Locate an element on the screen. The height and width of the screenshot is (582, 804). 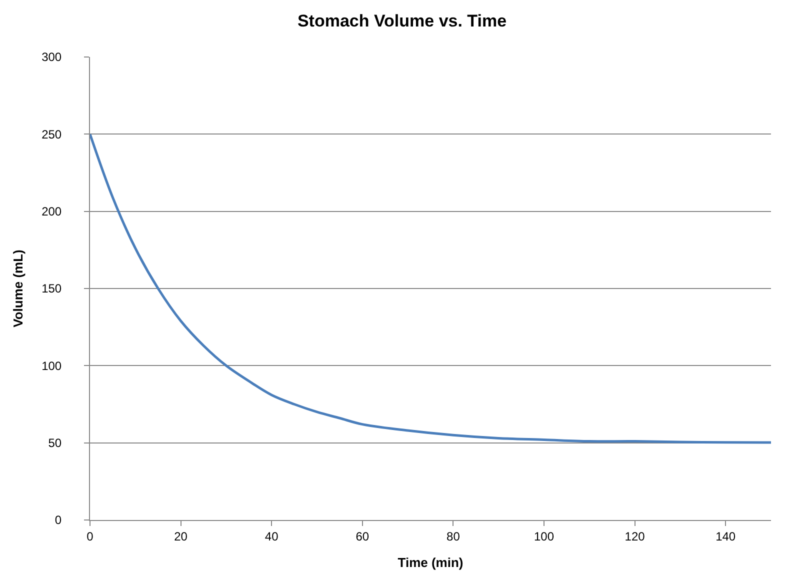
y-tick-label: 200 is located at coordinates (52, 211).